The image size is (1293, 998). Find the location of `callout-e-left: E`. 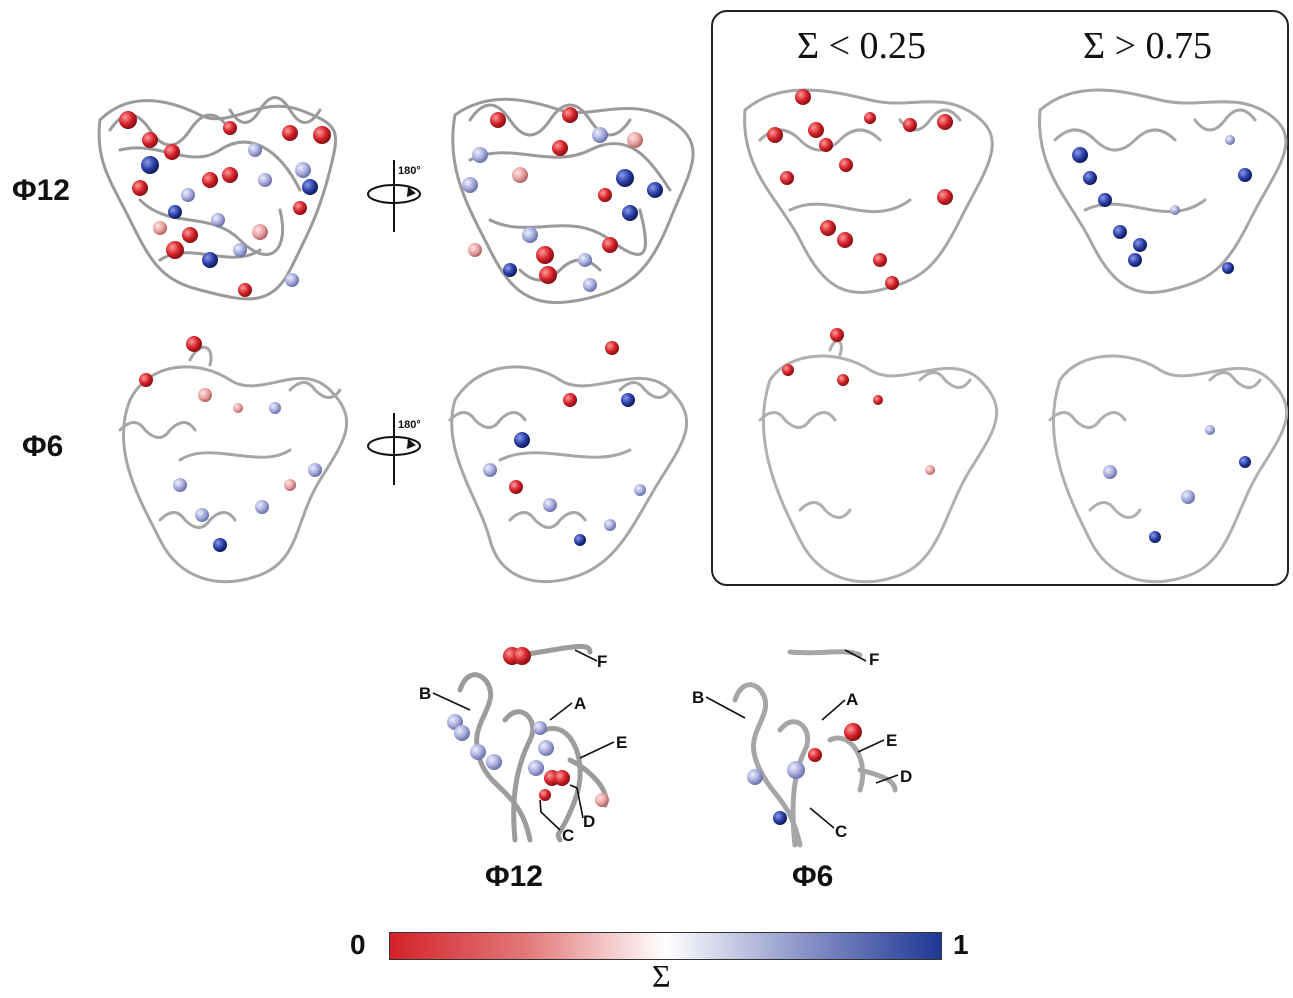

callout-e-left: E is located at coordinates (622, 742).